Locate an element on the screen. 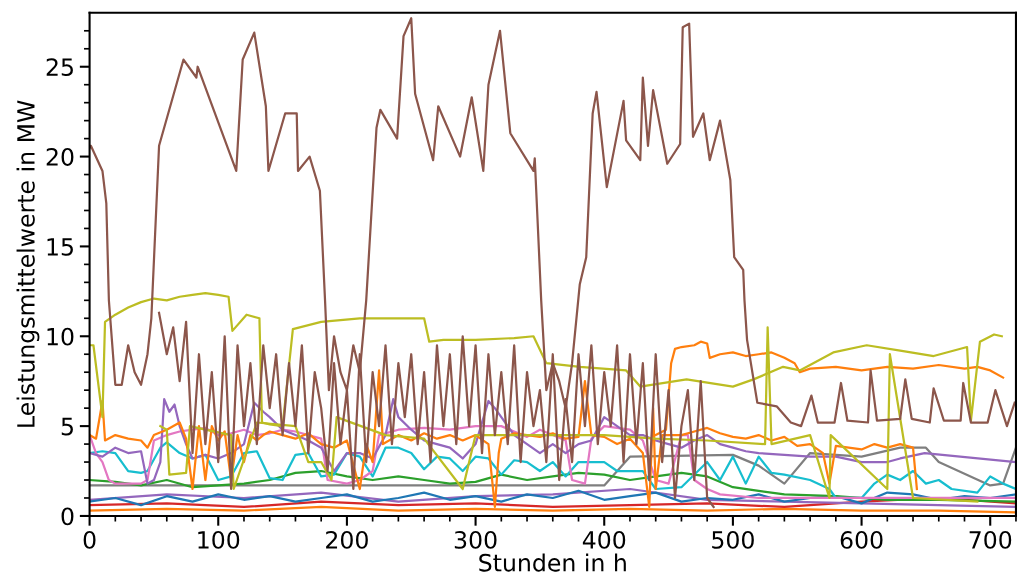  x-tick-label: 600 is located at coordinates (861, 539).